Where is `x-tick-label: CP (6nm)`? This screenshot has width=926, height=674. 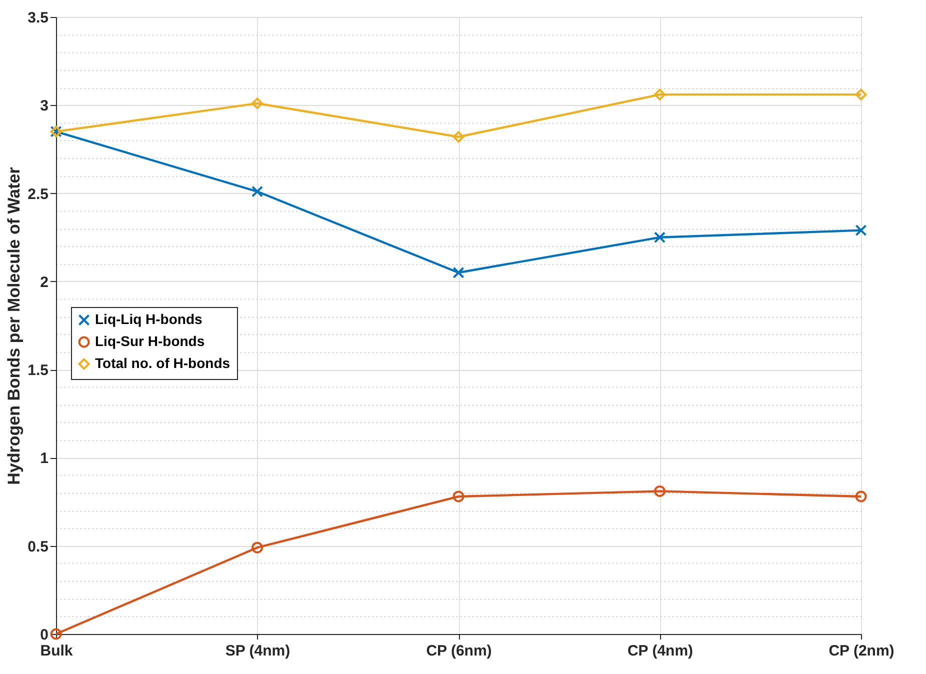 x-tick-label: CP (6nm) is located at coordinates (459, 651).